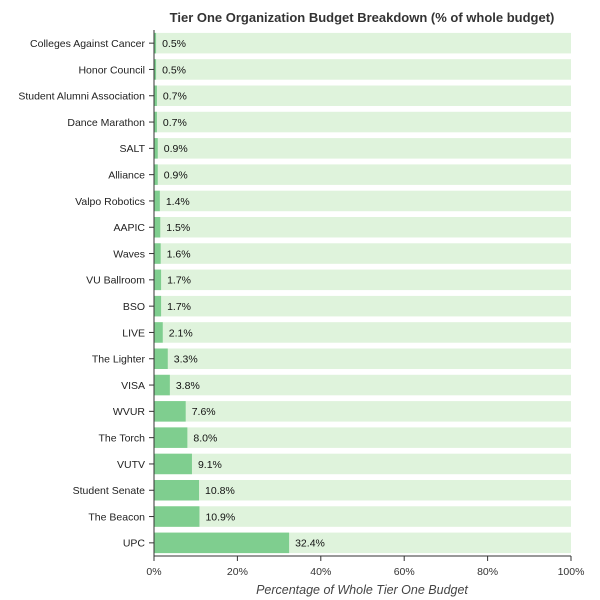  I want to click on category-label: Alliance, so click(126, 175).